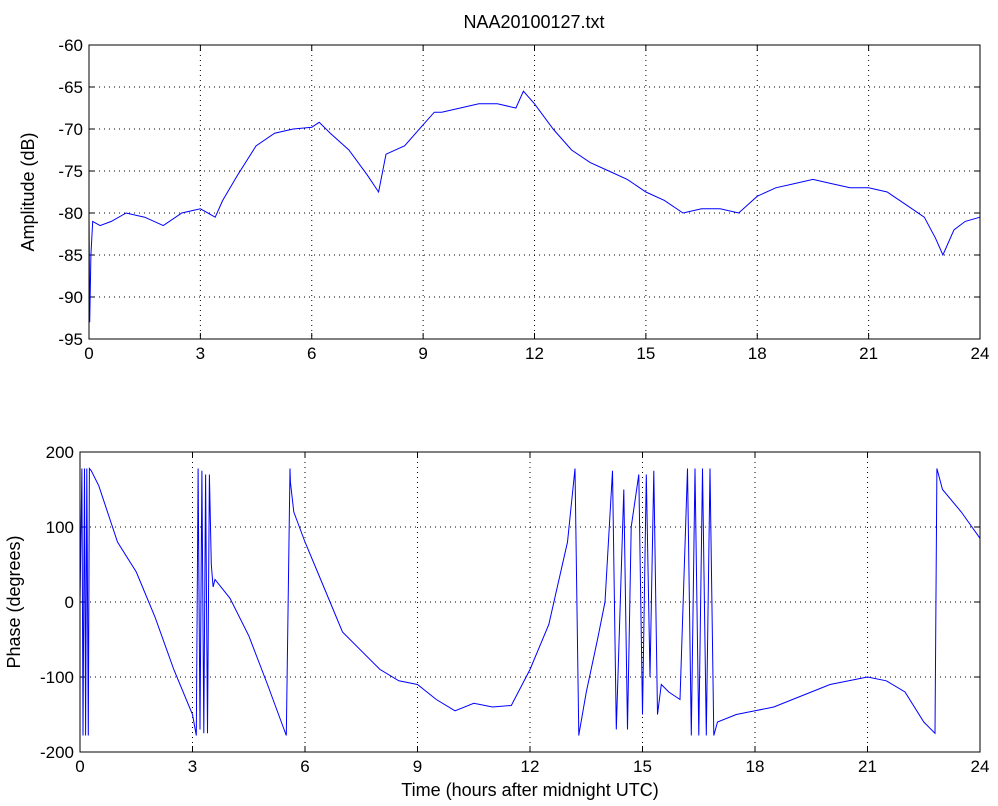  Describe the element at coordinates (529, 790) in the screenshot. I see `phase-x-axis-label: Time (hours after midnight UTC)` at that location.